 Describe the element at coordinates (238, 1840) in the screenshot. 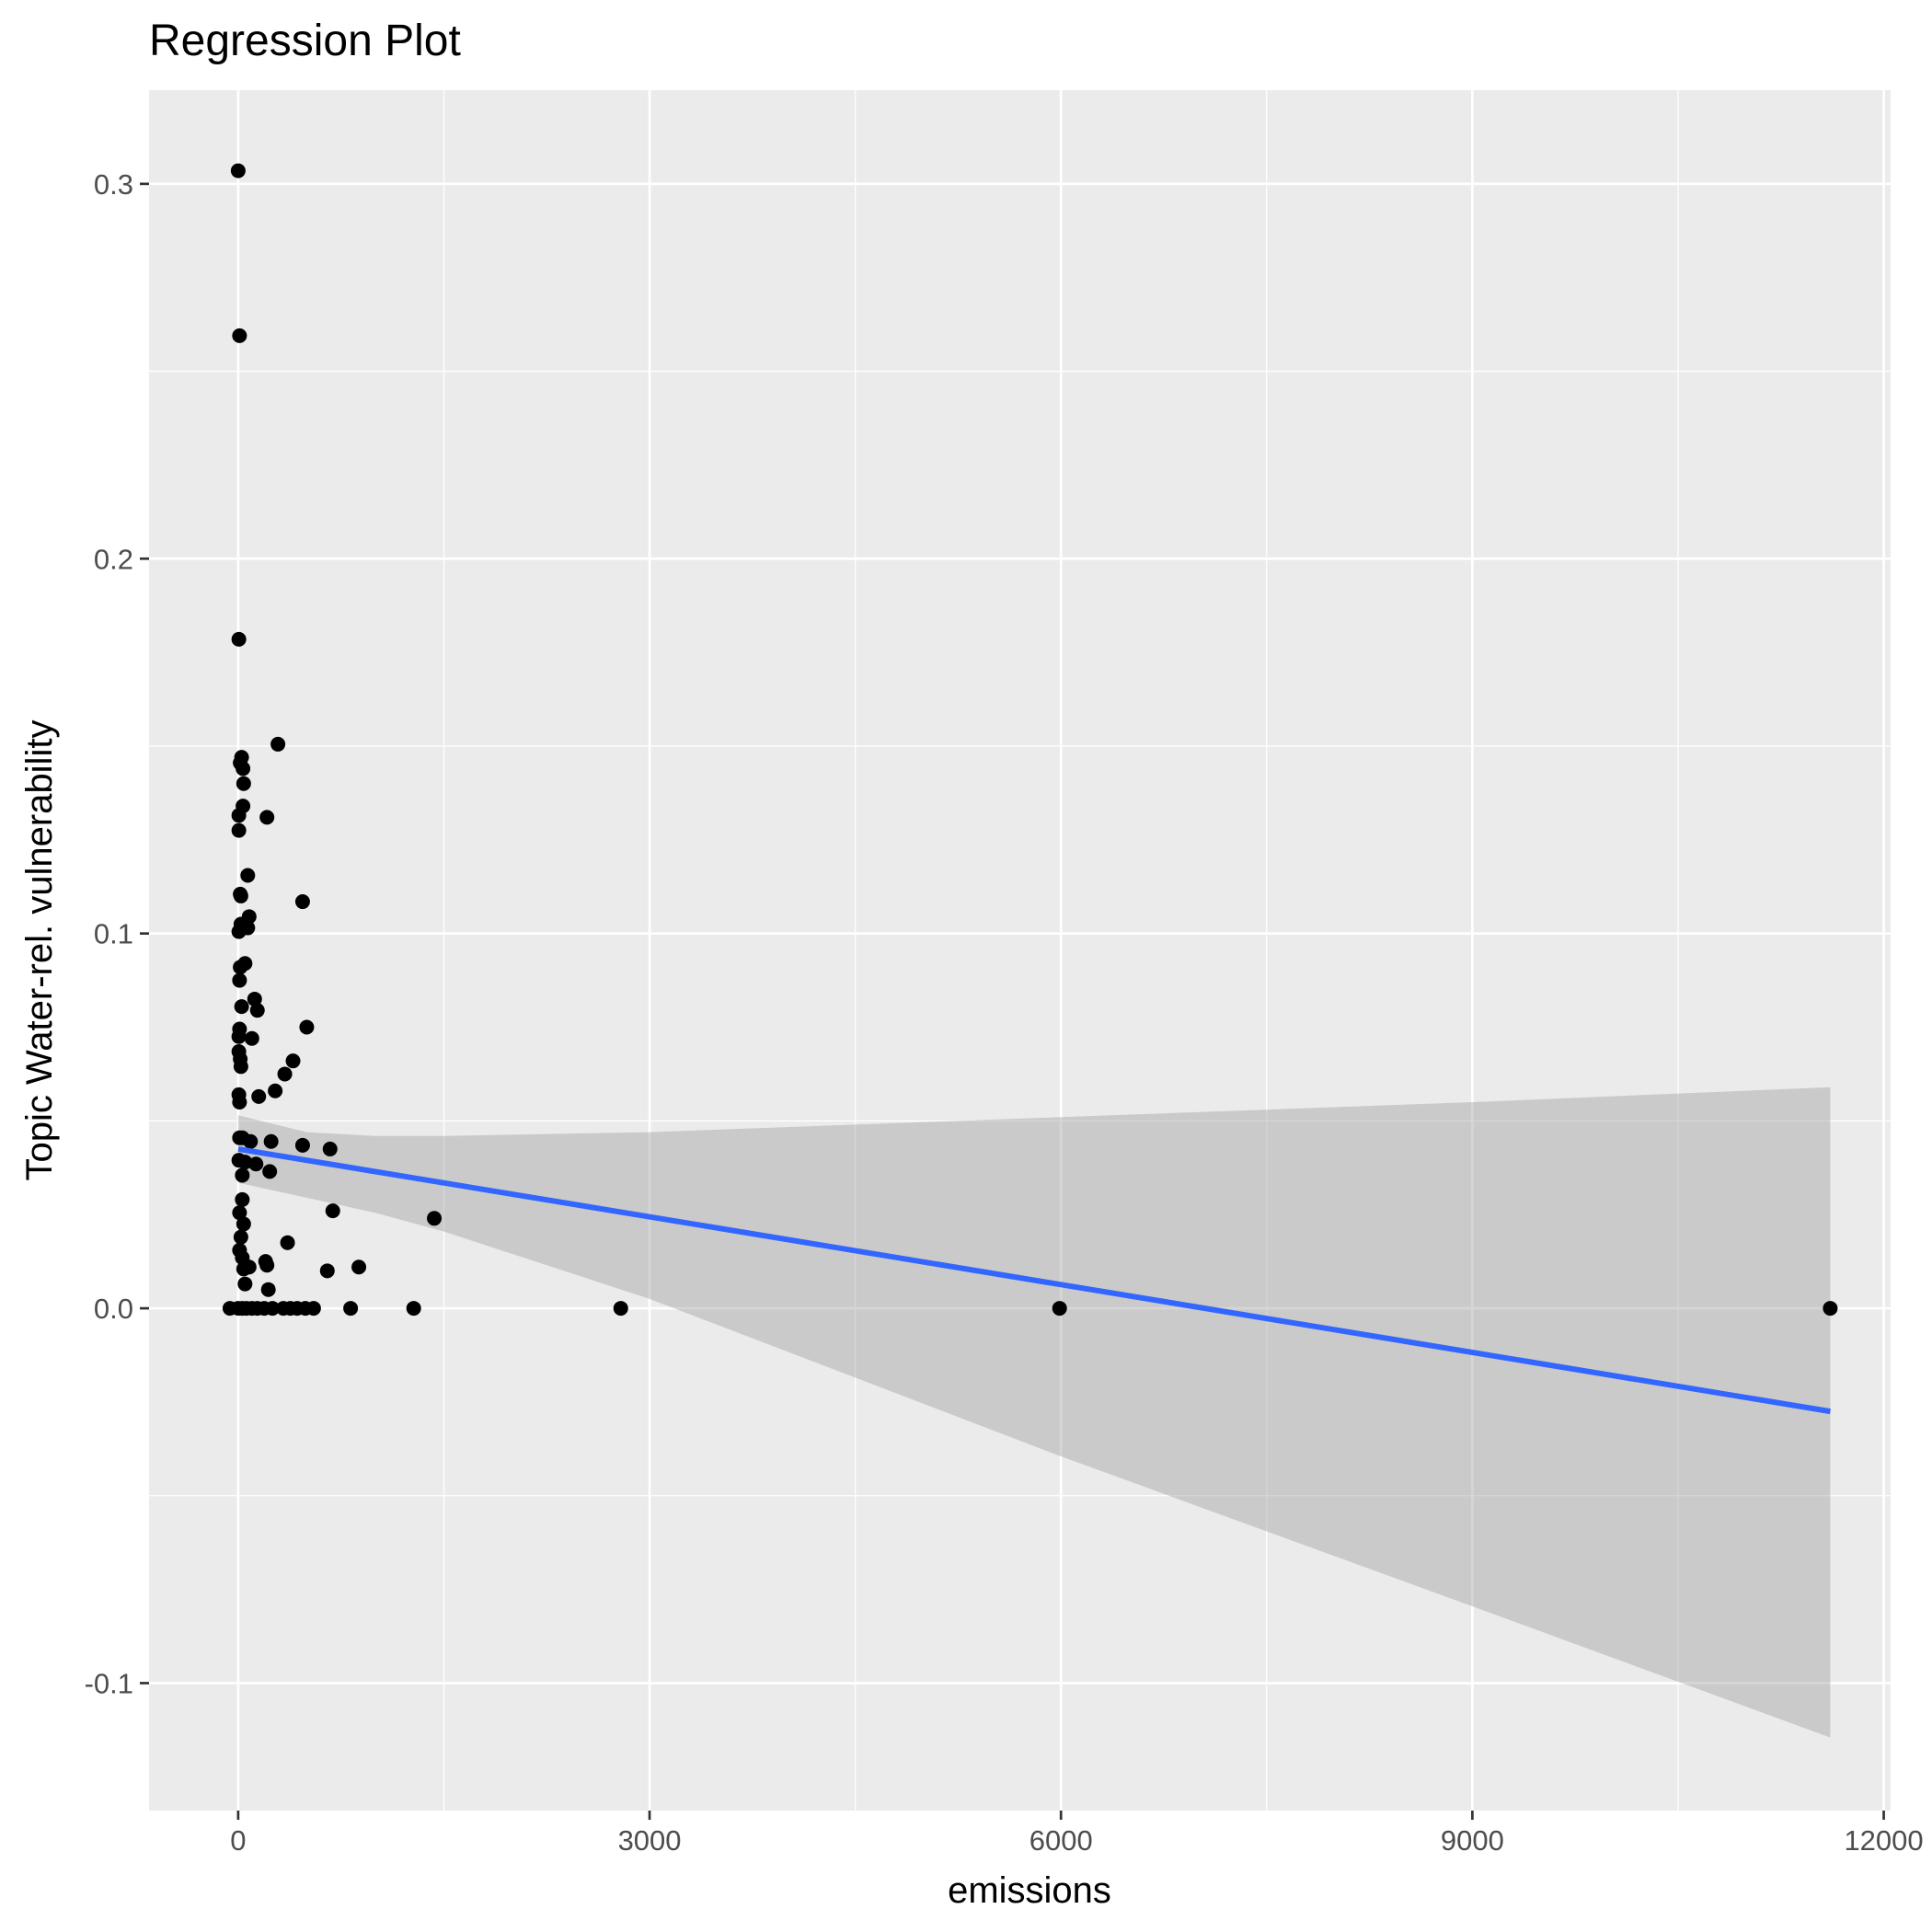

I see `x-tick-label: 0` at that location.